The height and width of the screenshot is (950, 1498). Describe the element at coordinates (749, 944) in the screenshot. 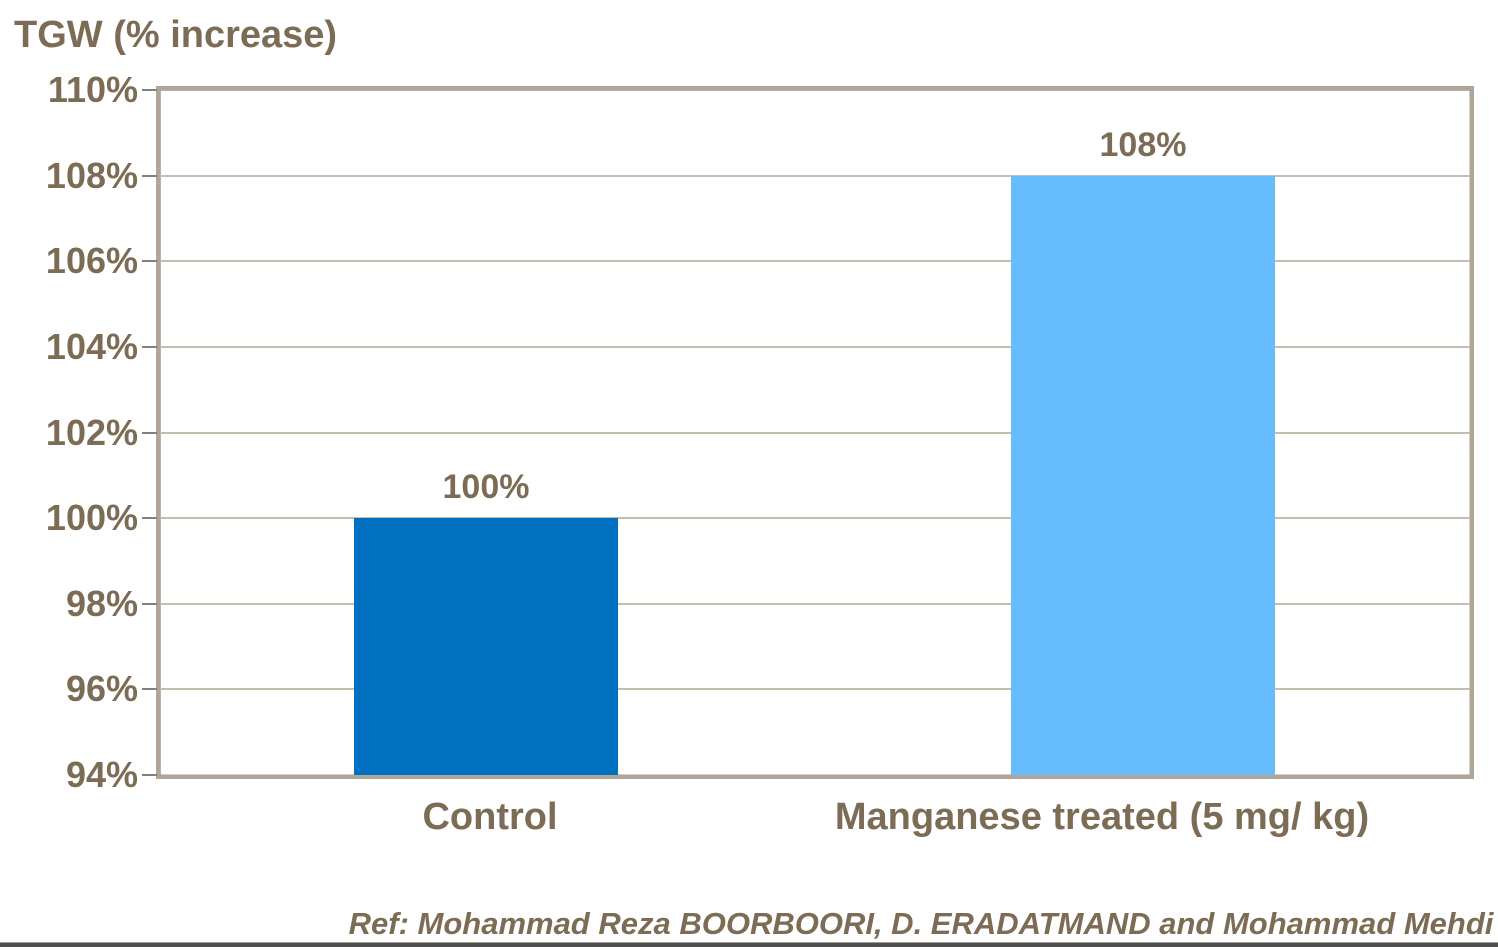

I see `bottom-divider-line` at that location.